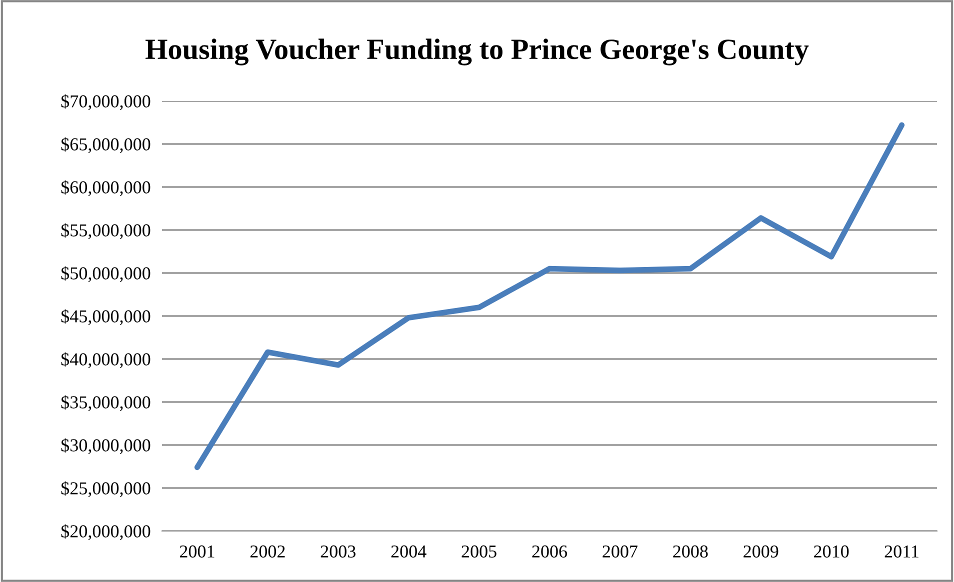 The height and width of the screenshot is (582, 954). What do you see at coordinates (408, 551) in the screenshot?
I see `x-tick-label: 2004` at bounding box center [408, 551].